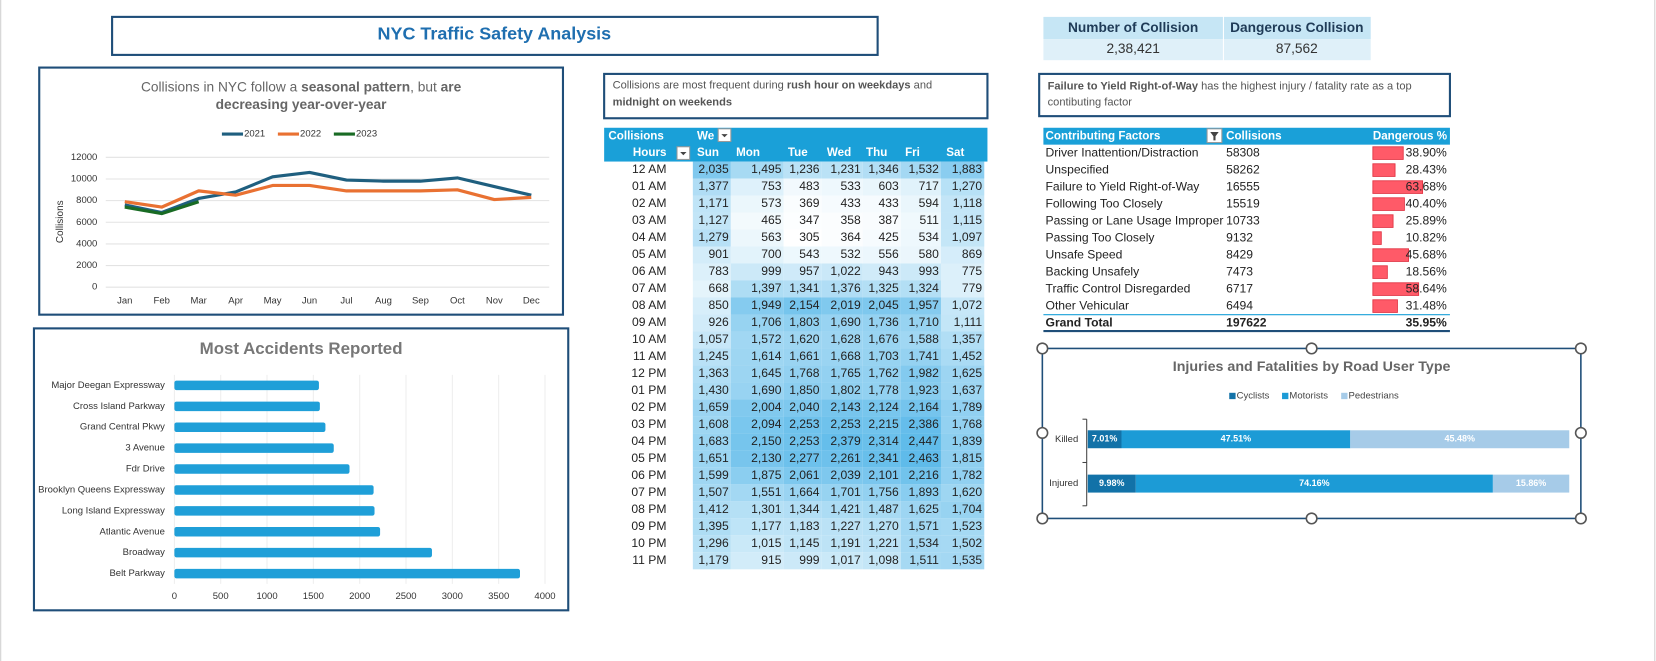  Describe the element at coordinates (122, 427) in the screenshot. I see `y-tick-label: Grand Central Pkwy` at that location.